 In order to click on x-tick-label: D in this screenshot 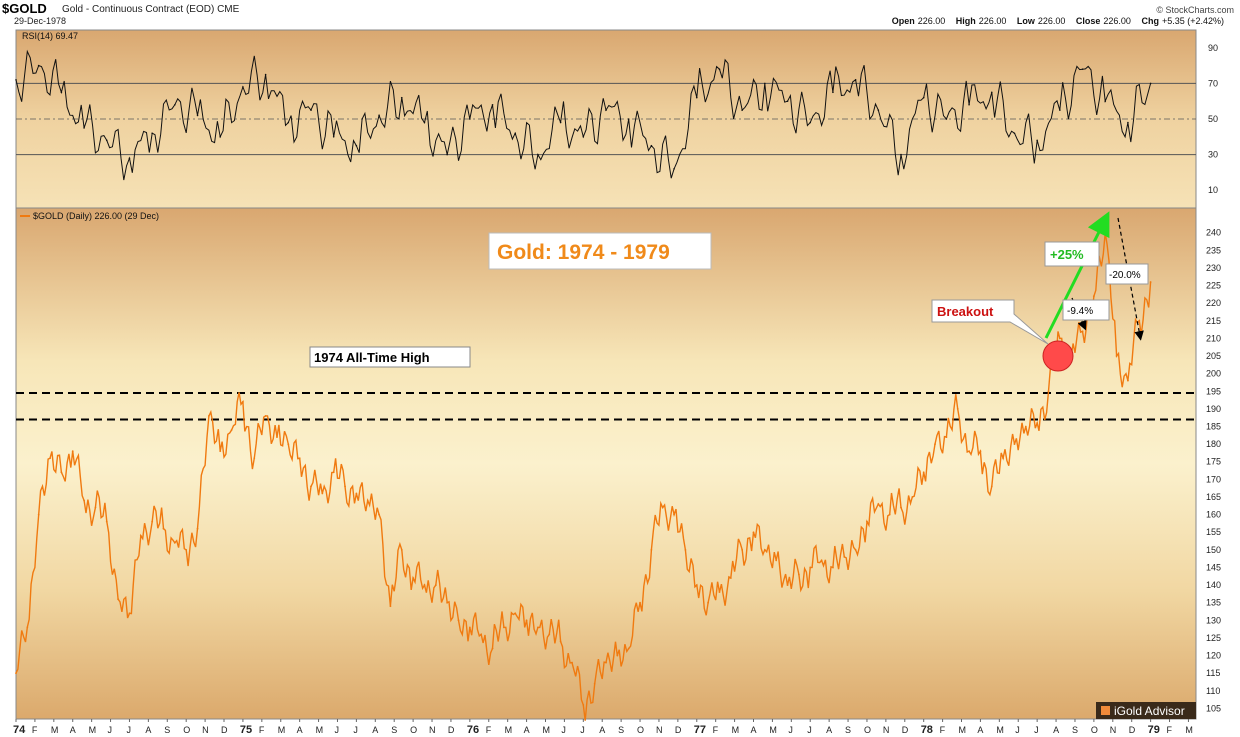, I will do `click(451, 730)`.